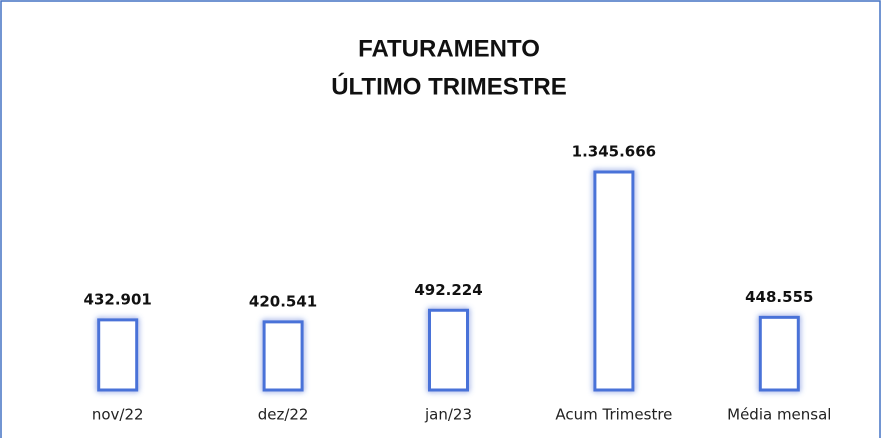 This screenshot has width=883, height=442. What do you see at coordinates (283, 301) in the screenshot?
I see `value-label: 420.541` at bounding box center [283, 301].